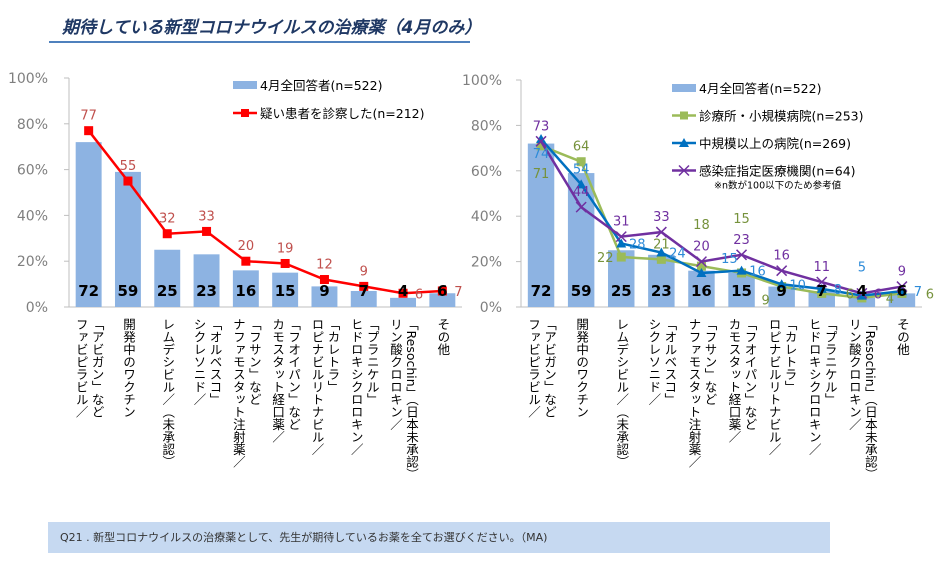 Image resolution: width=940 pixels, height=567 pixels. Describe the element at coordinates (486, 217) in the screenshot. I see `y-tick-label: 40%` at that location.